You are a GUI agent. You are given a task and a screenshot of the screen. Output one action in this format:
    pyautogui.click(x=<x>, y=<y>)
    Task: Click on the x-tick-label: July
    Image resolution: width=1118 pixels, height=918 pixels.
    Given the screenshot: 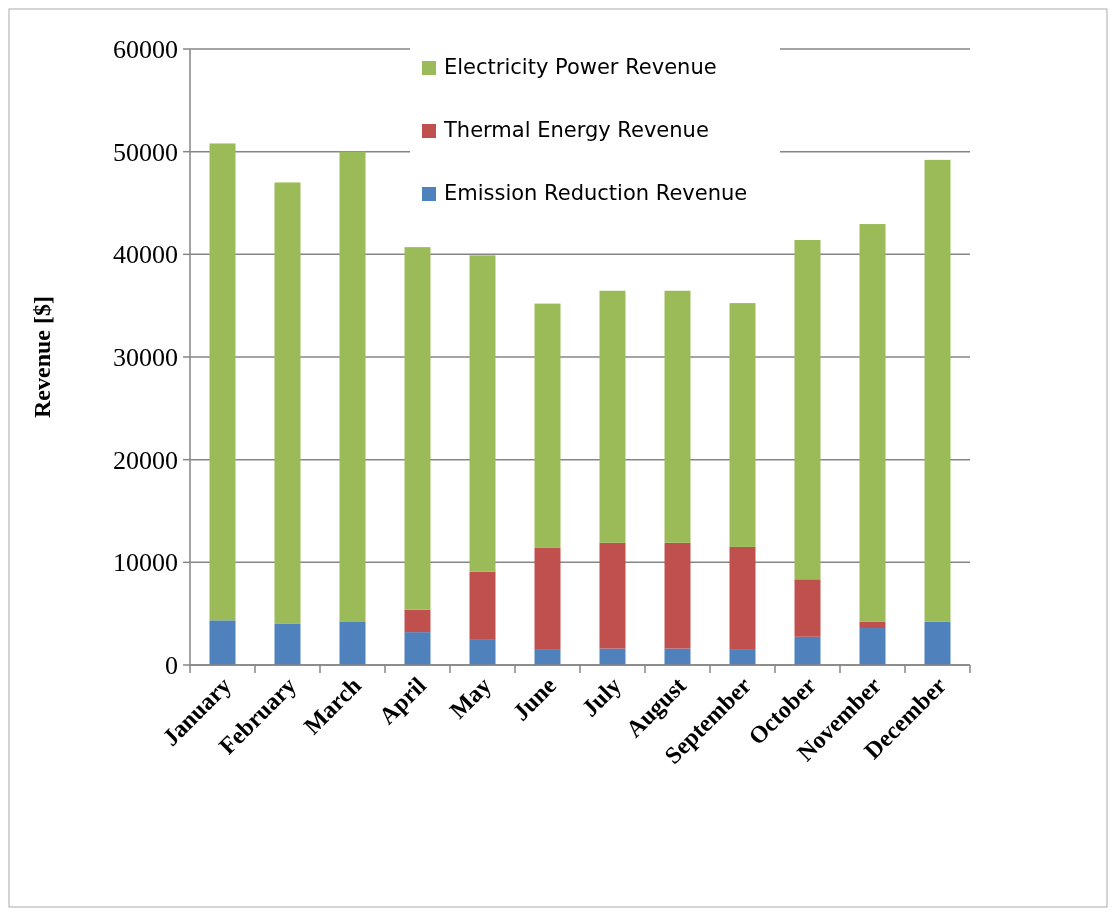 What is the action you would take?
    pyautogui.click(x=601, y=697)
    